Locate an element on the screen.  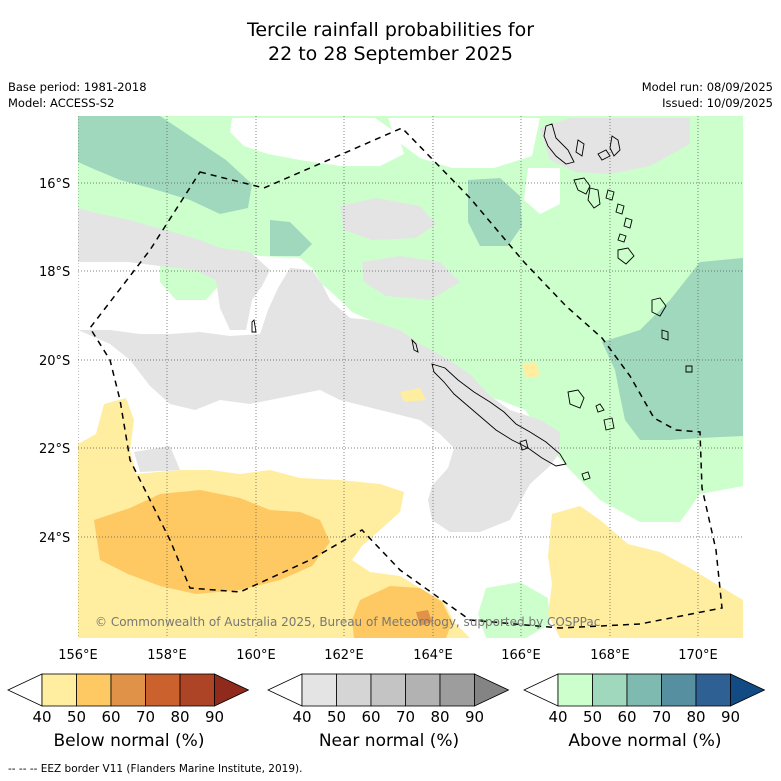
colorbar-title-near: Near normal (%) is located at coordinates (389, 741).